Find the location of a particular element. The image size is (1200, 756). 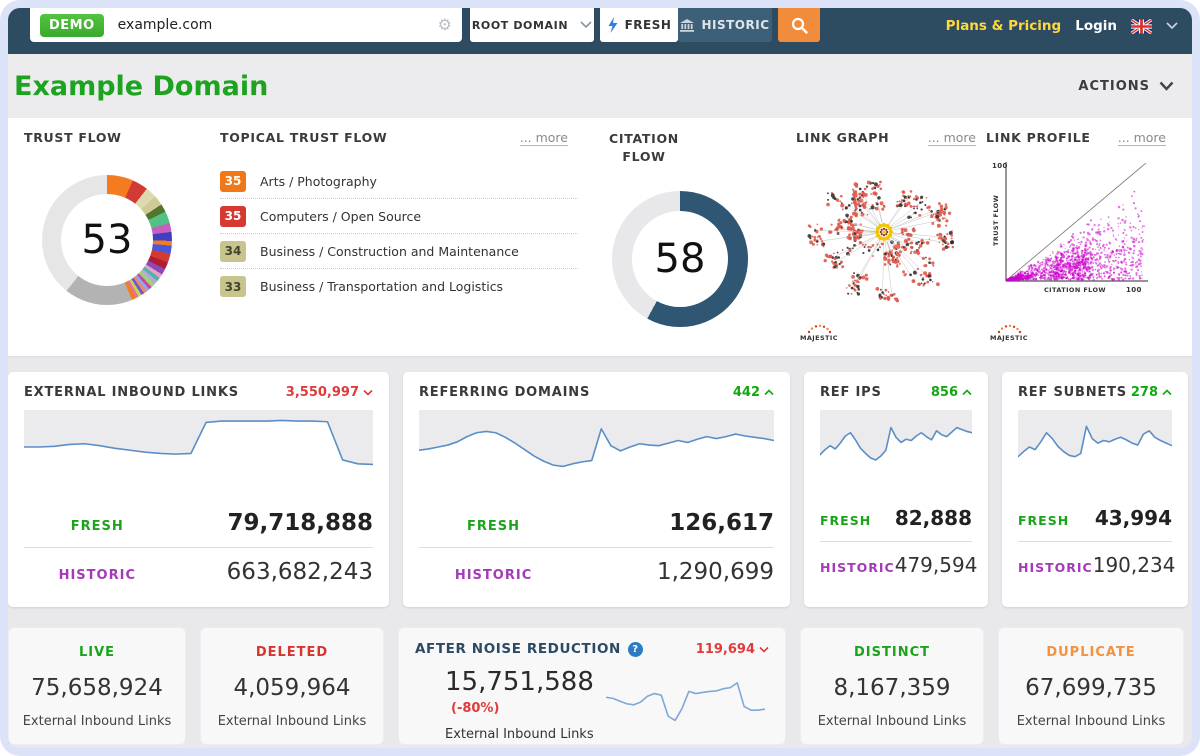

deleted-value: 4,059,964 is located at coordinates (292, 688).